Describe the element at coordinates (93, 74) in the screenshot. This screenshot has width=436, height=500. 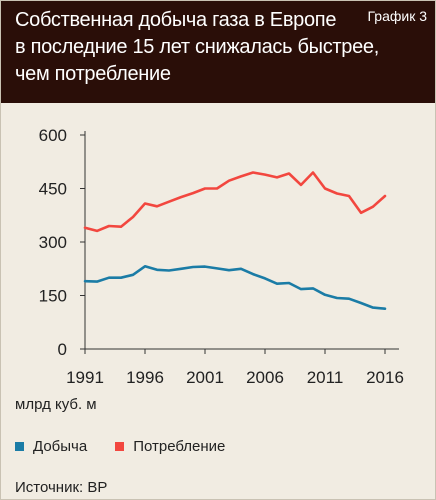
I see `chart-title-line-3: чем потребление` at that location.